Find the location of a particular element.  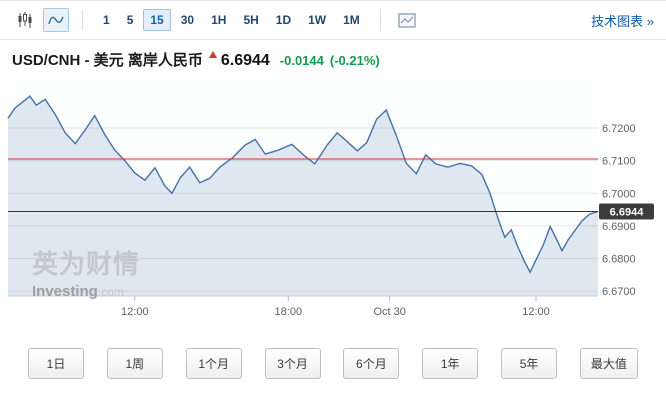

svg-text: 6.7200 is located at coordinates (619, 129).